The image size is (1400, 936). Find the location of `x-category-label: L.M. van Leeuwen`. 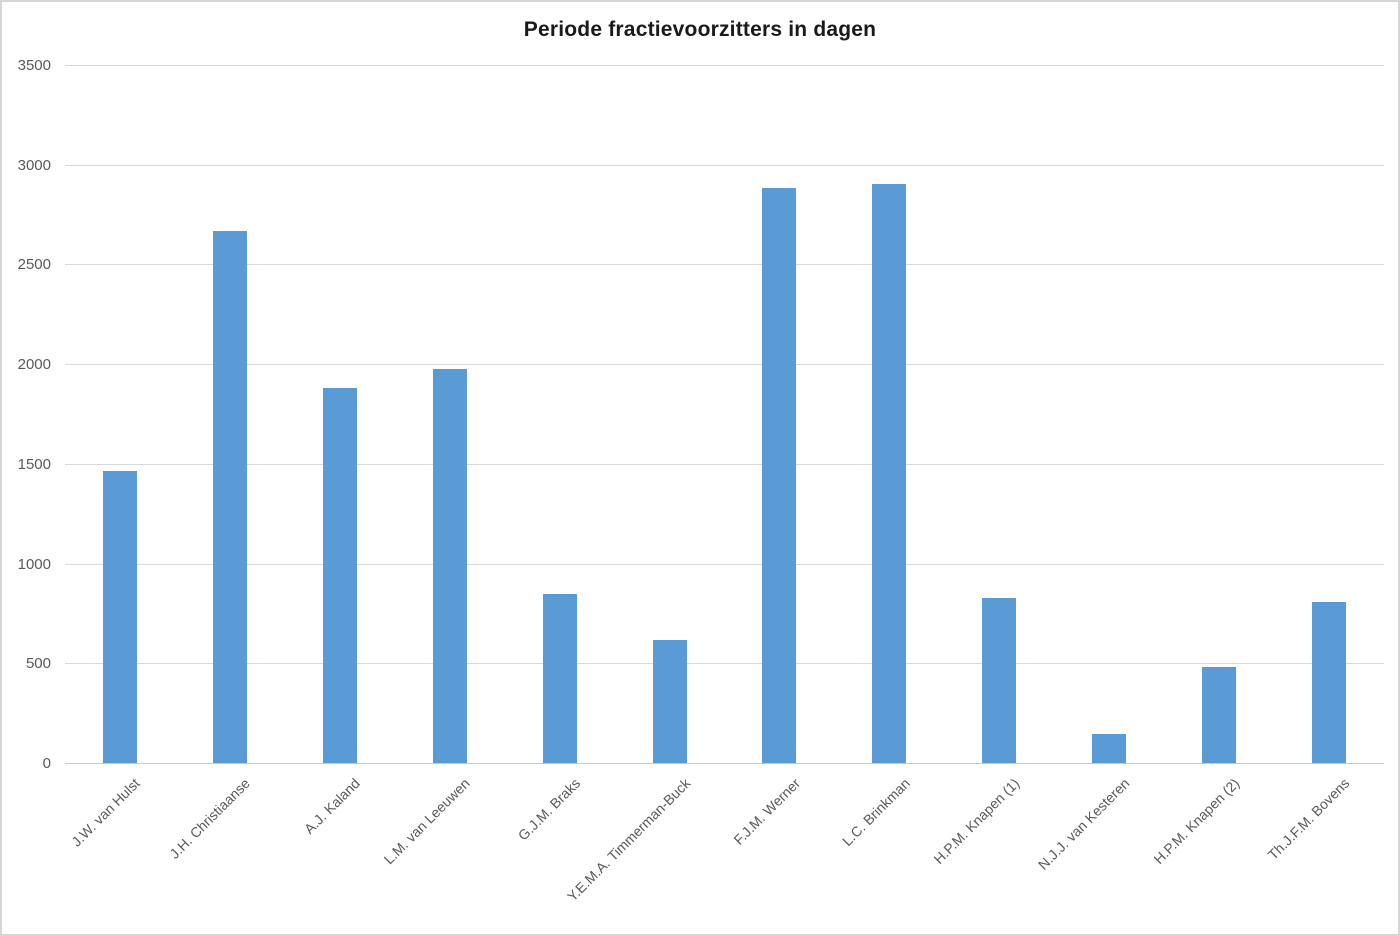

x-category-label: L.M. van Leeuwen is located at coordinates (427, 821).